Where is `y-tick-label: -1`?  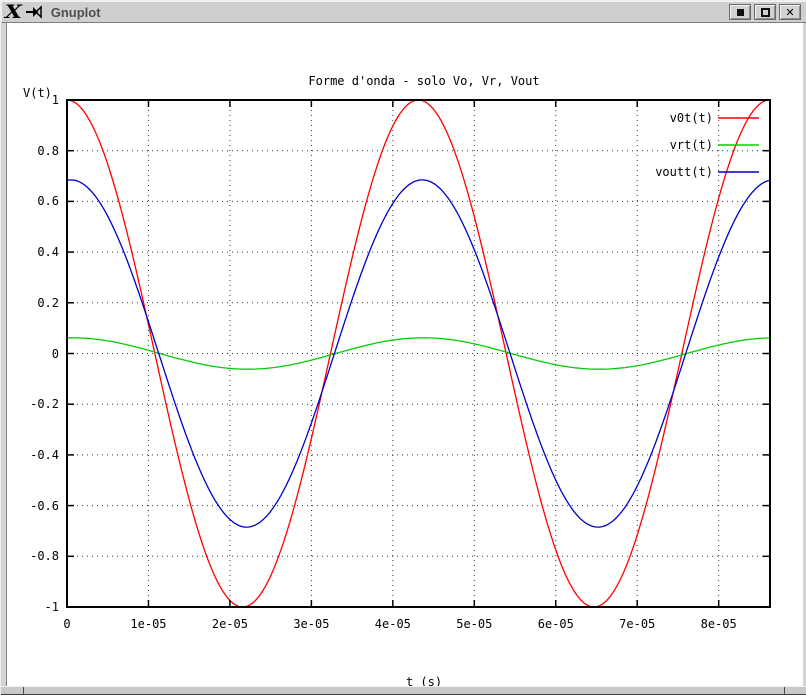 y-tick-label: -1 is located at coordinates (51, 607).